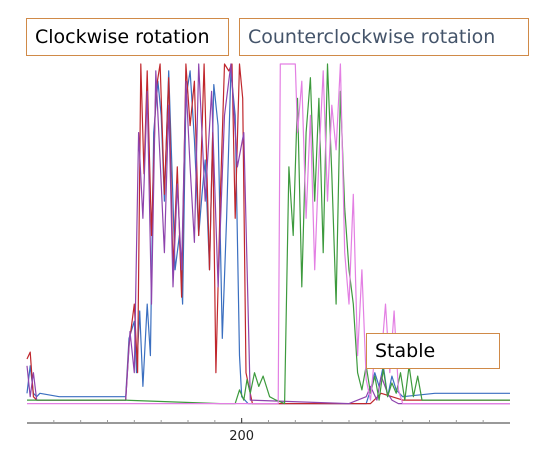 This screenshot has width=540, height=449. I want to click on stable-label: Stable, so click(405, 350).